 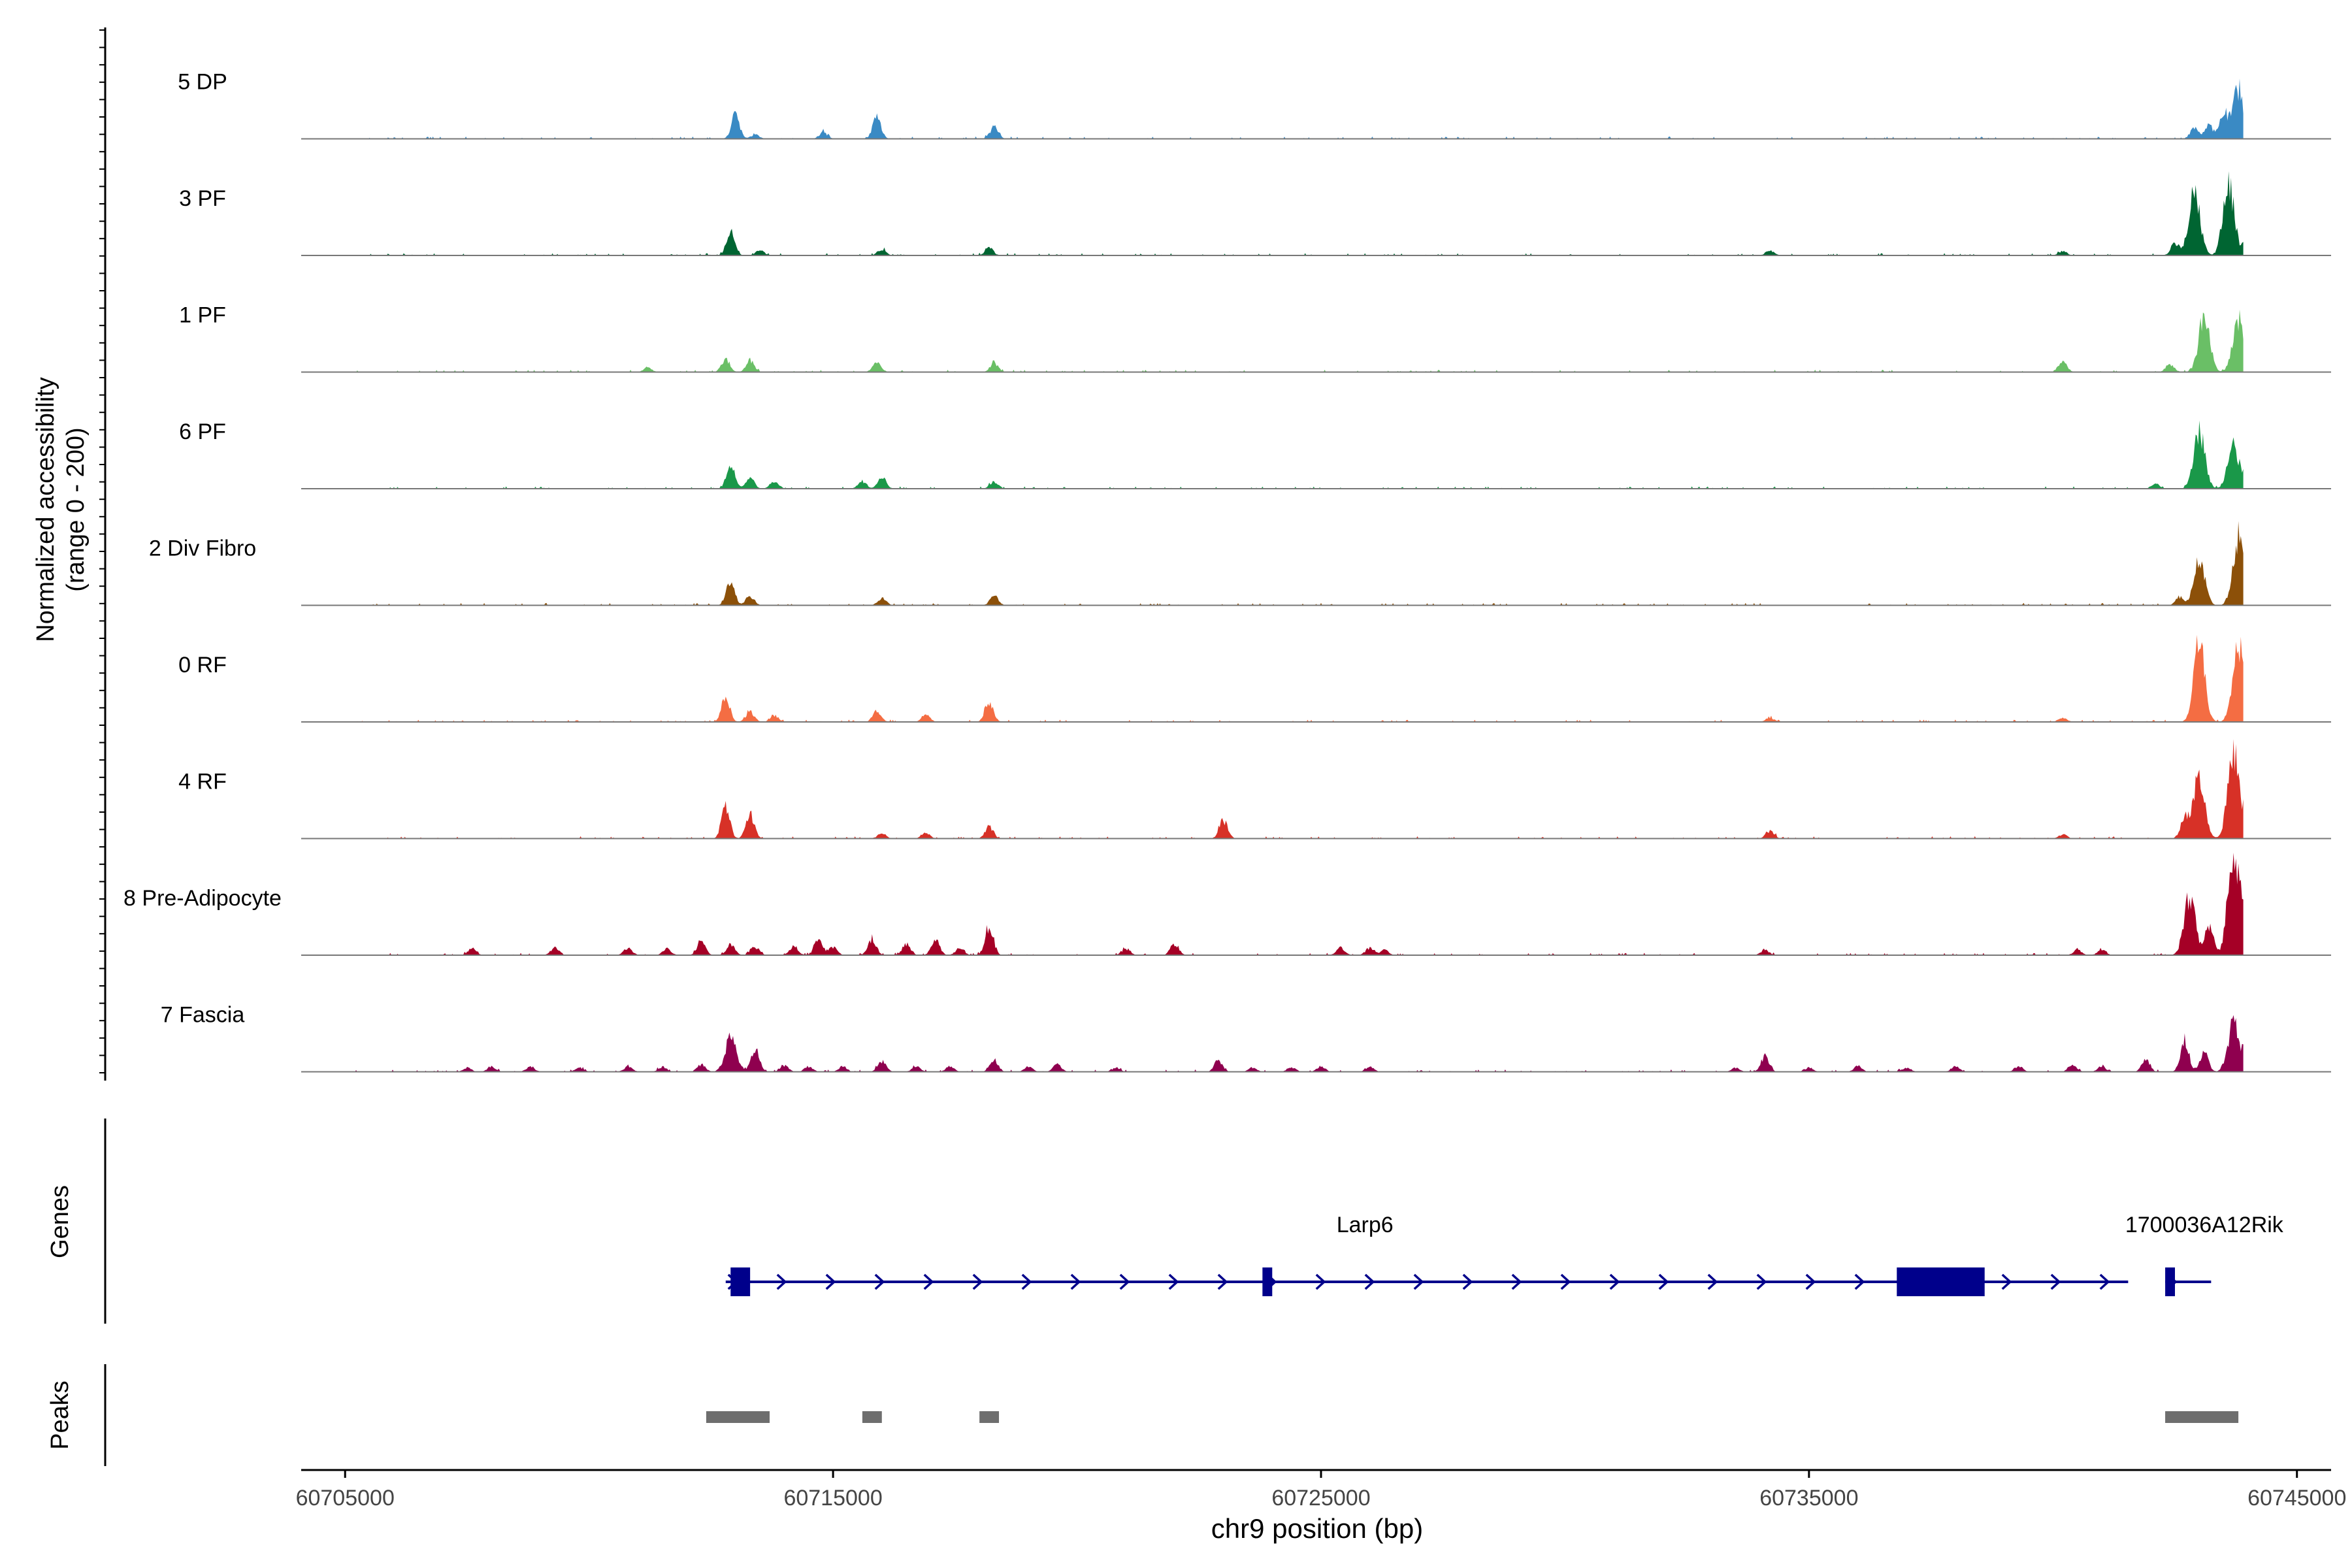 What do you see at coordinates (202, 665) in the screenshot?
I see `track-label: 0 RF` at bounding box center [202, 665].